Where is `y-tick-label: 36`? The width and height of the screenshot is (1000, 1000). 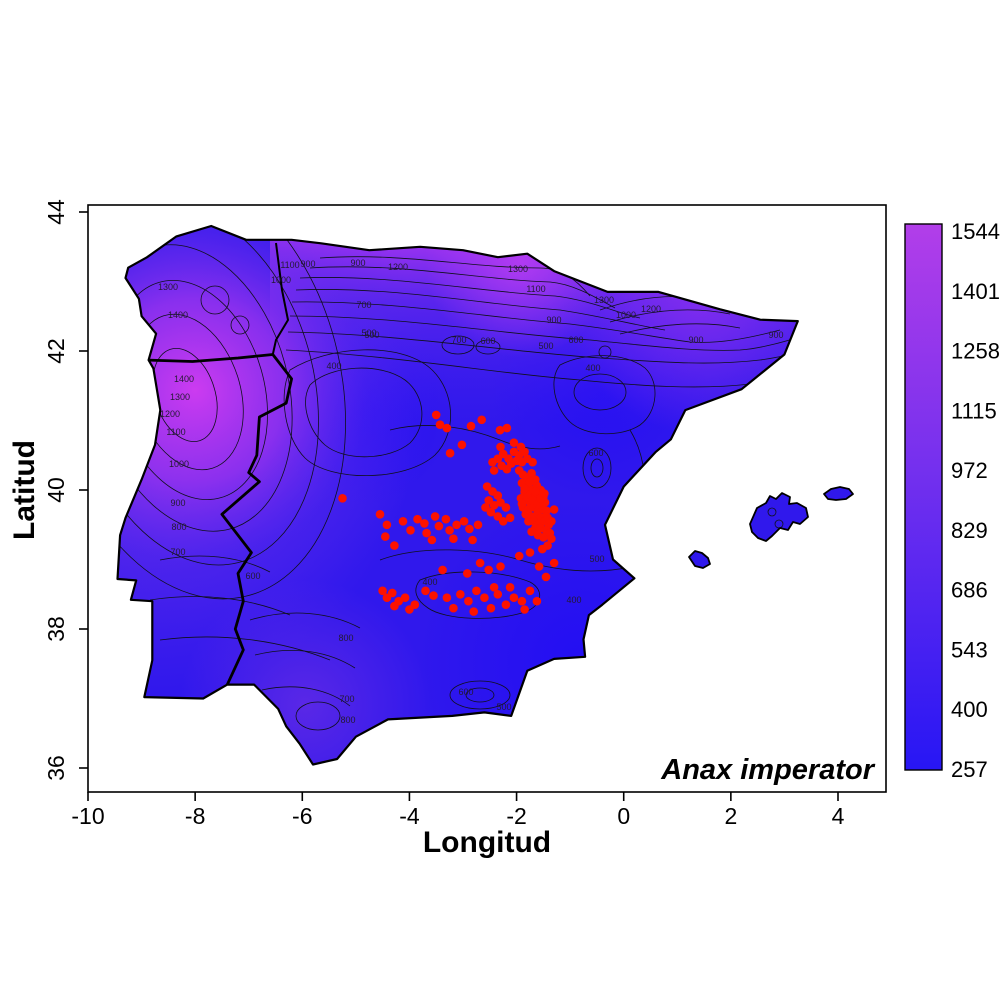 y-tick-label: 36 is located at coordinates (56, 768).